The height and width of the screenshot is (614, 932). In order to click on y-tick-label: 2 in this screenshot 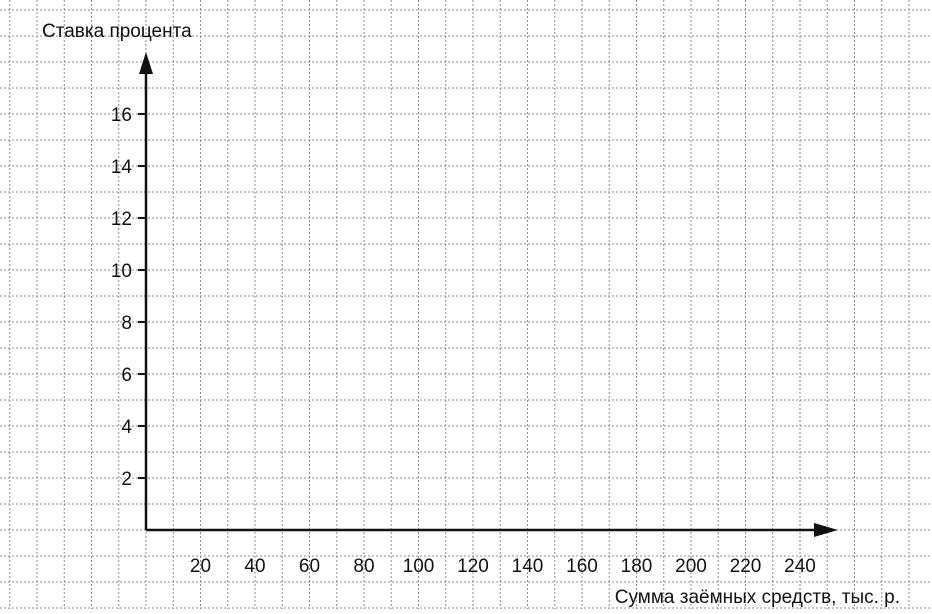, I will do `click(126, 479)`.